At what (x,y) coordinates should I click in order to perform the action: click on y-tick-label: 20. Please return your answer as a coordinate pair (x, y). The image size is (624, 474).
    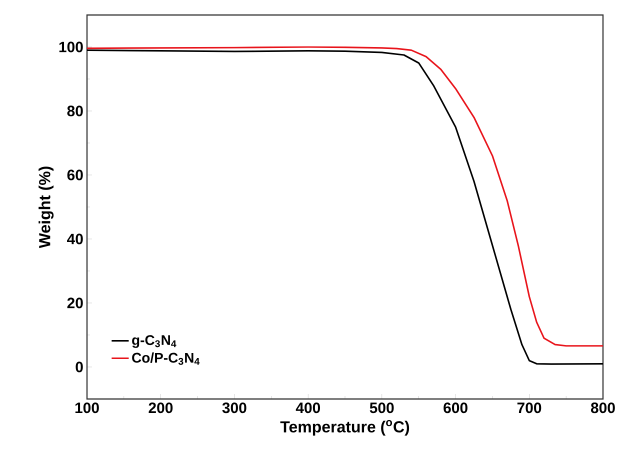
    Looking at the image, I should click on (75, 303).